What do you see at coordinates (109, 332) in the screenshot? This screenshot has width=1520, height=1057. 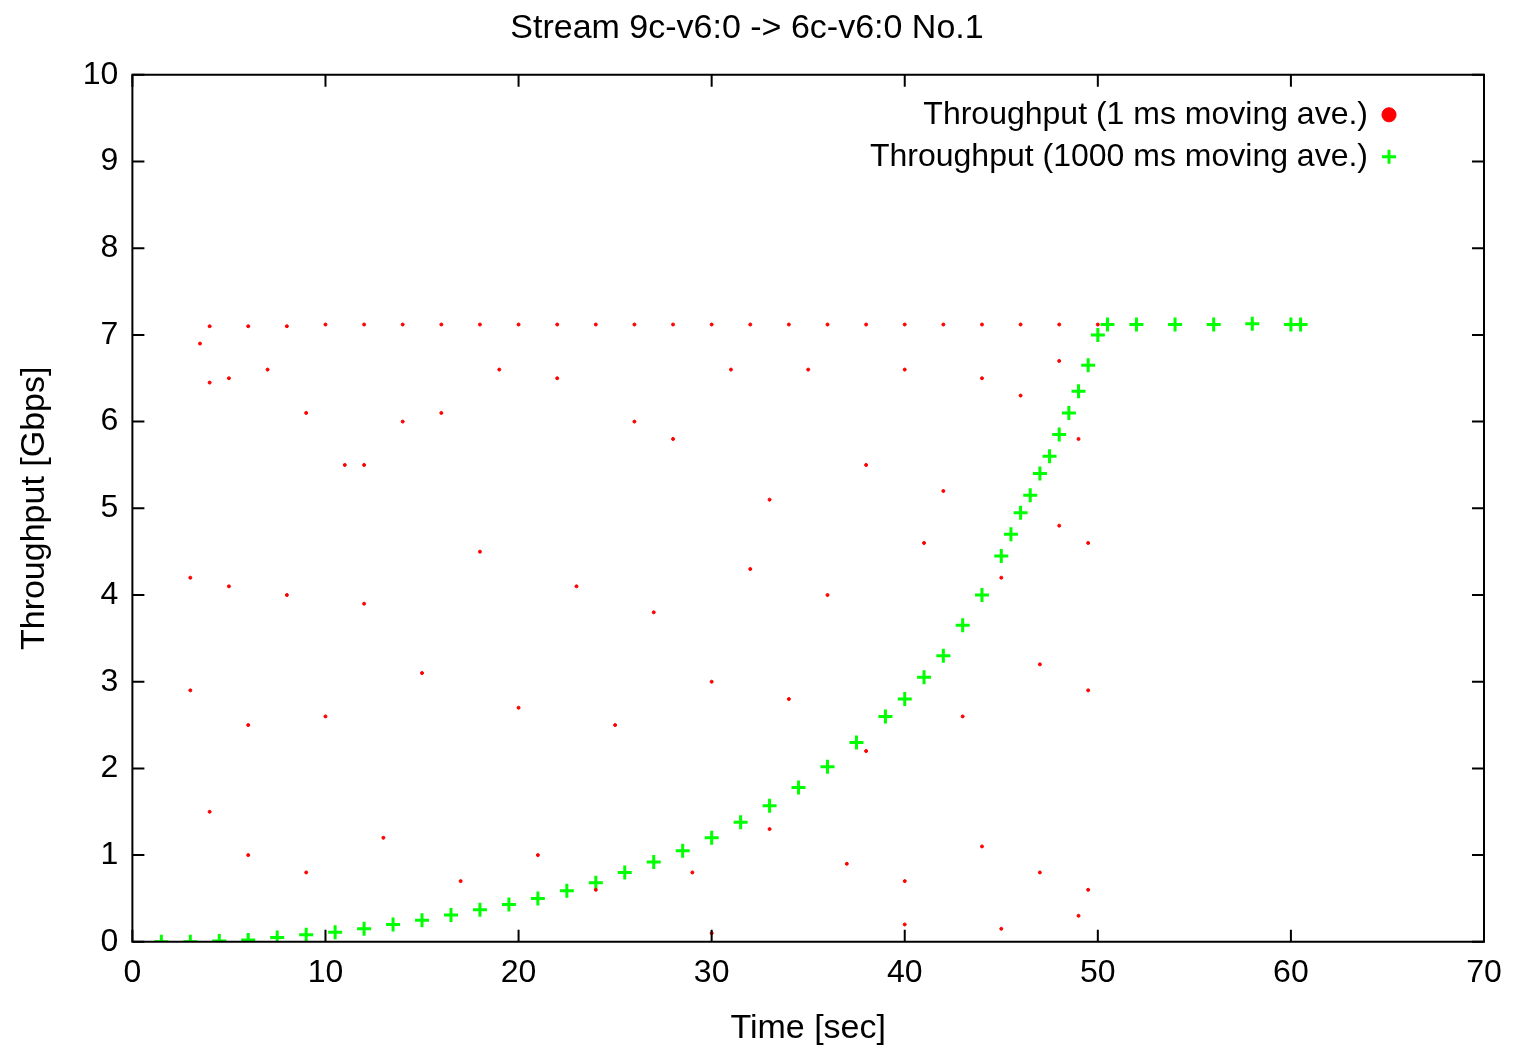 I see `y-tick-label: 7` at bounding box center [109, 332].